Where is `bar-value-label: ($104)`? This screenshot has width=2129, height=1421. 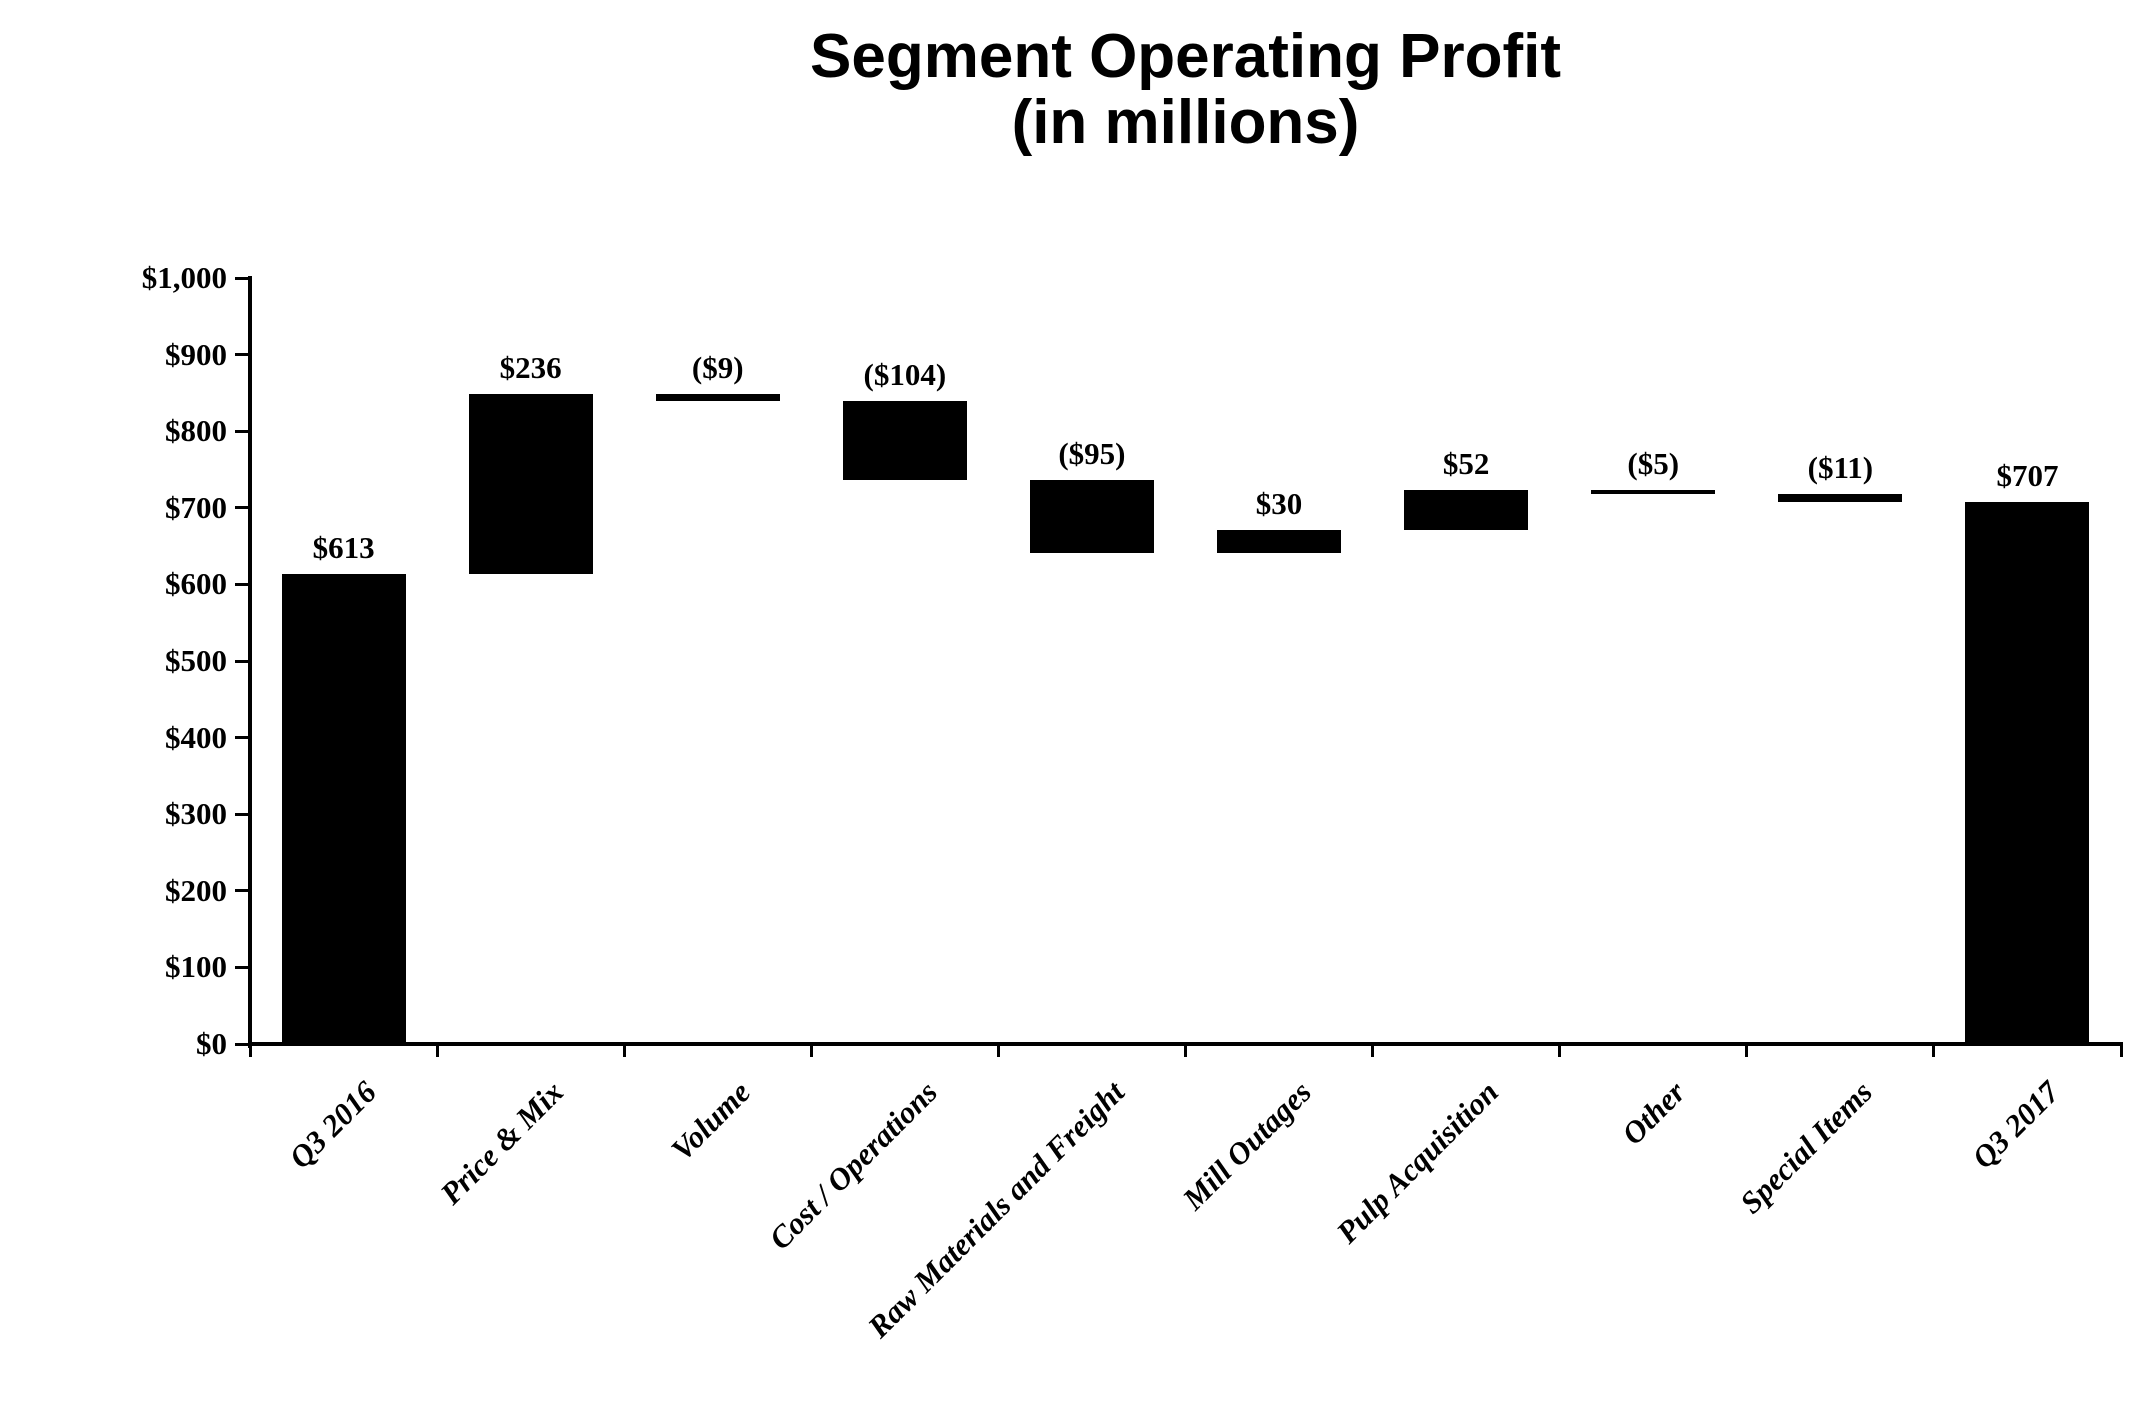
bar-value-label: ($104) is located at coordinates (905, 374).